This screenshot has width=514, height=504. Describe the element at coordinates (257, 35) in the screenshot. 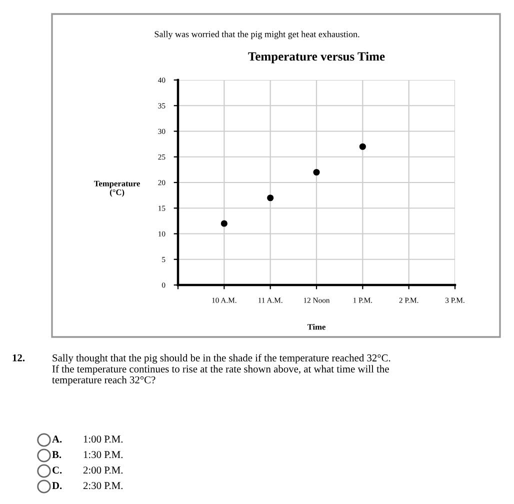

I see `chart-subtitle: Sally was worried that the pig might get heat exhaustion.` at that location.